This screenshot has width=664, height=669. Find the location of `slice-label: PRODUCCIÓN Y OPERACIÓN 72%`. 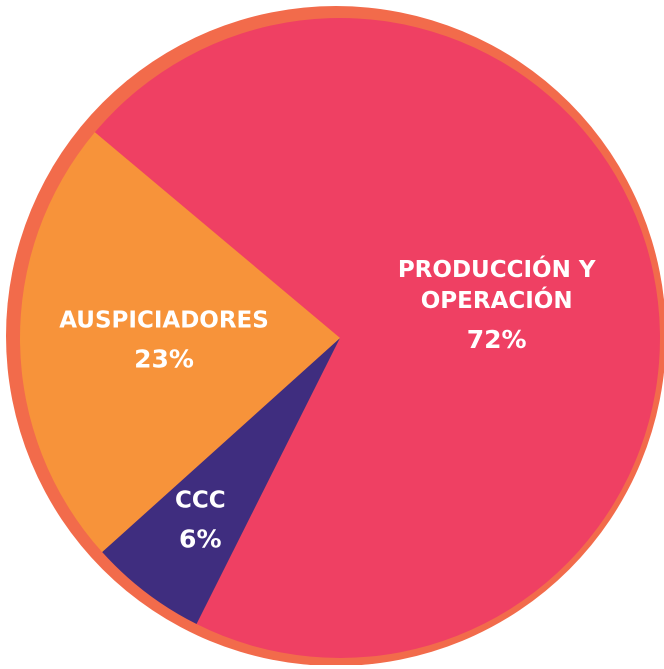

slice-label: PRODUCCIÓN Y OPERACIÓN 72% is located at coordinates (497, 306).